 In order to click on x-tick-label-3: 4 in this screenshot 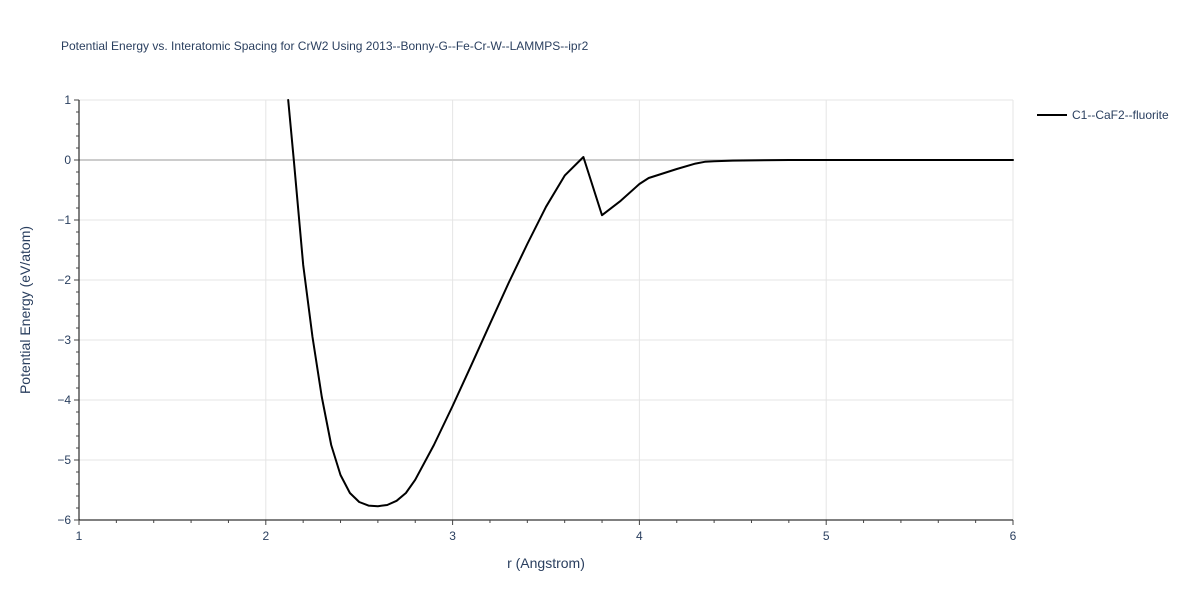, I will do `click(639, 536)`.